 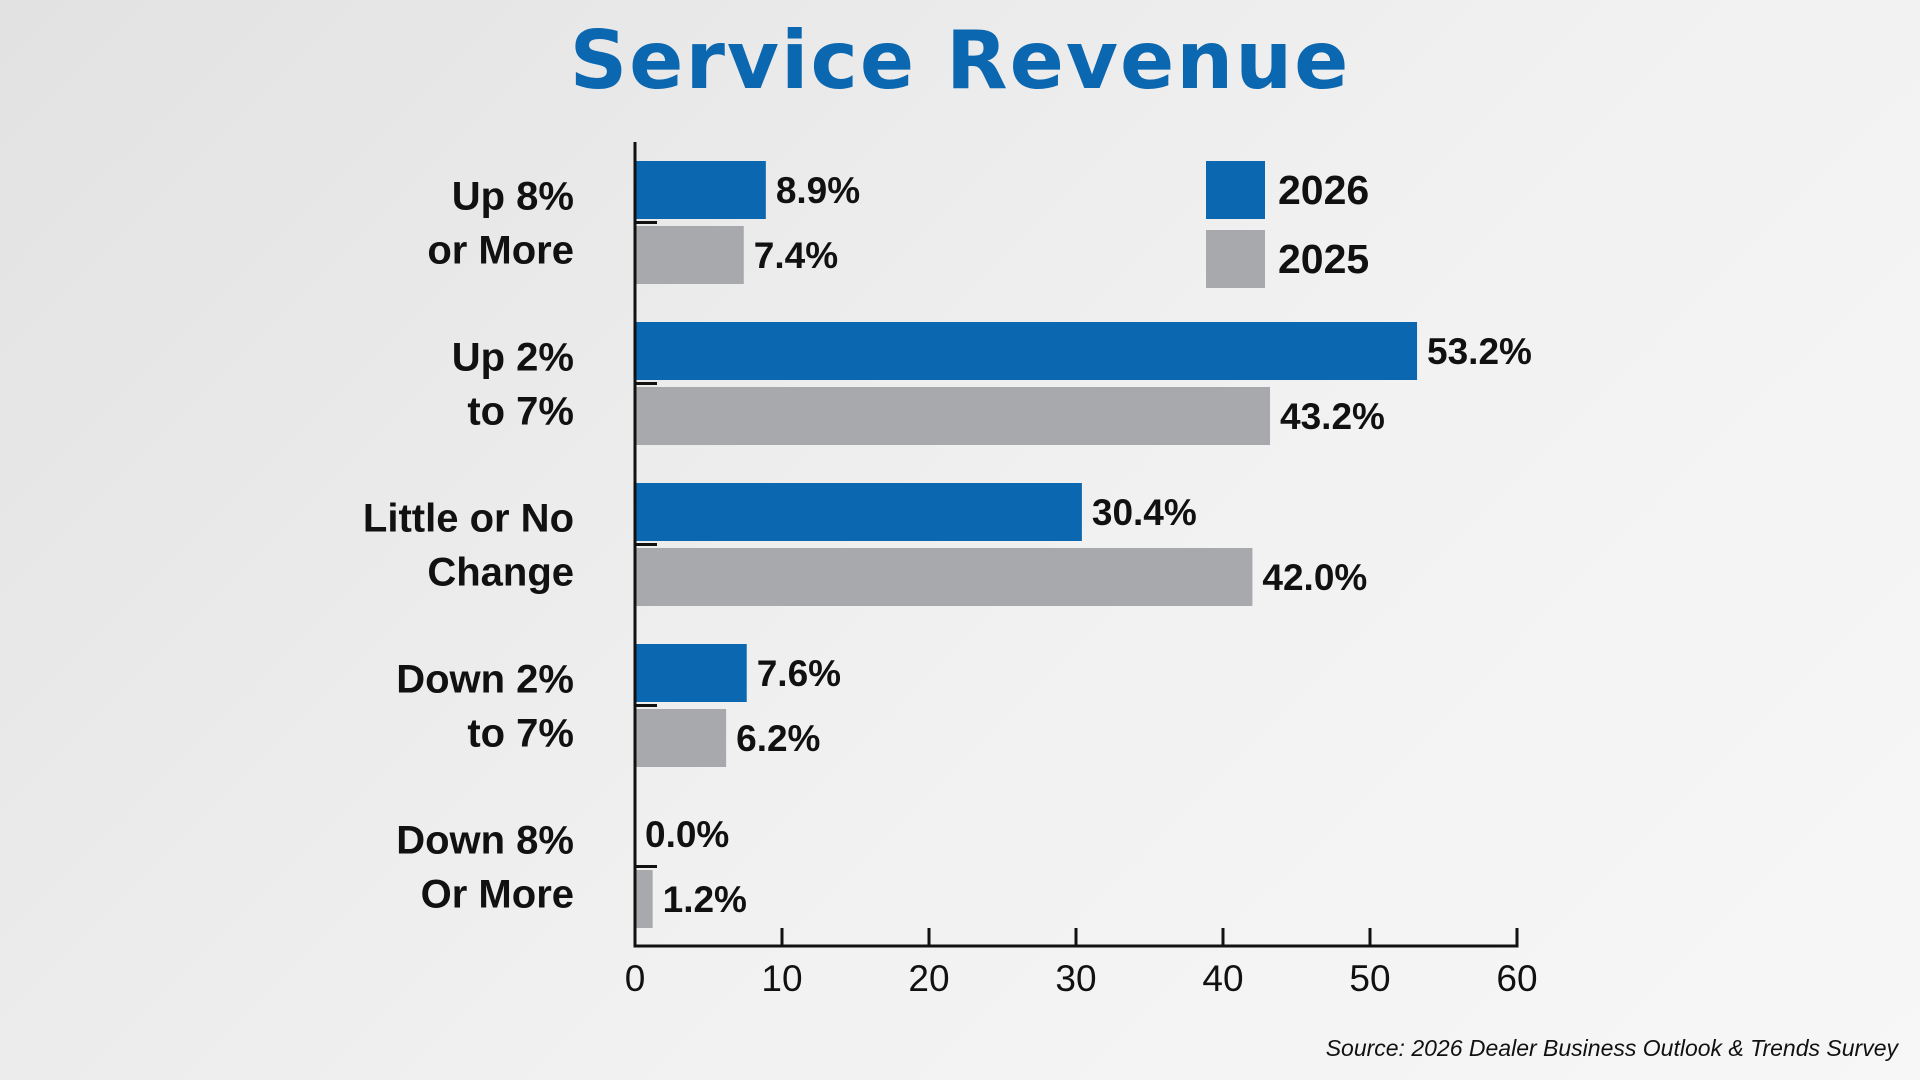 I want to click on category-label-2-line-2: to 7%, so click(x=520, y=412).